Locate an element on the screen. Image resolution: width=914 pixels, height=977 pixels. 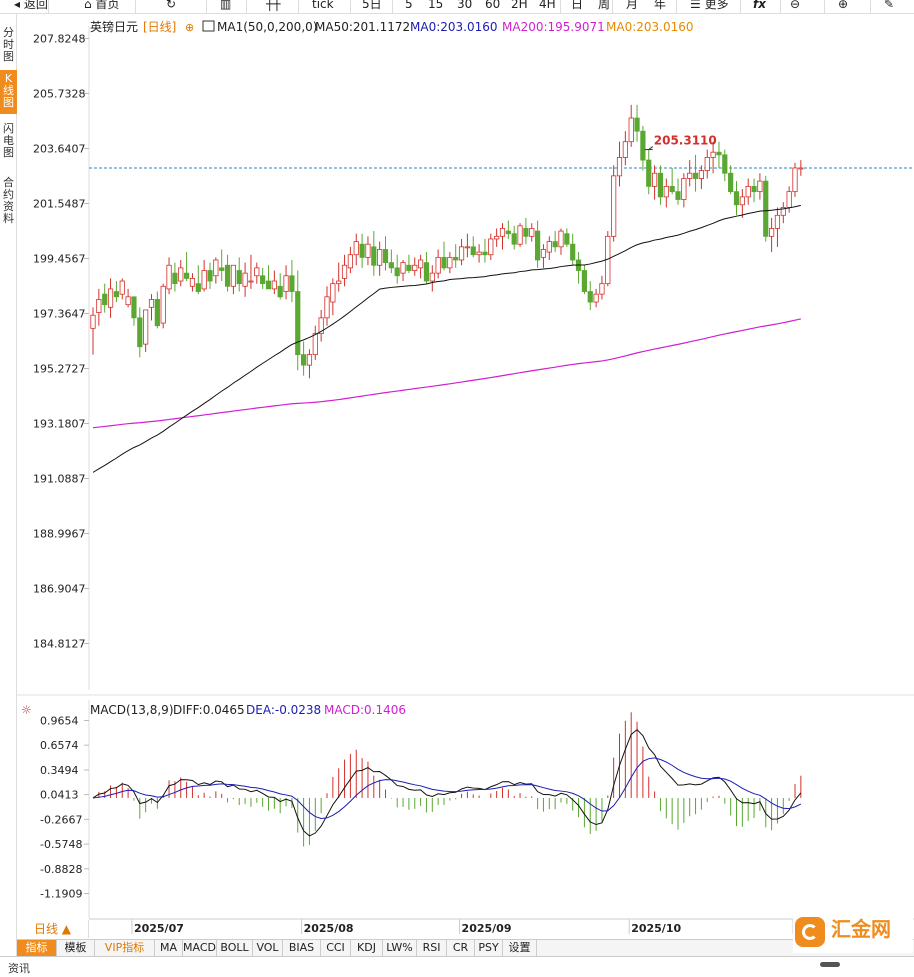
tick-button: tick is located at coordinates (323, 5).